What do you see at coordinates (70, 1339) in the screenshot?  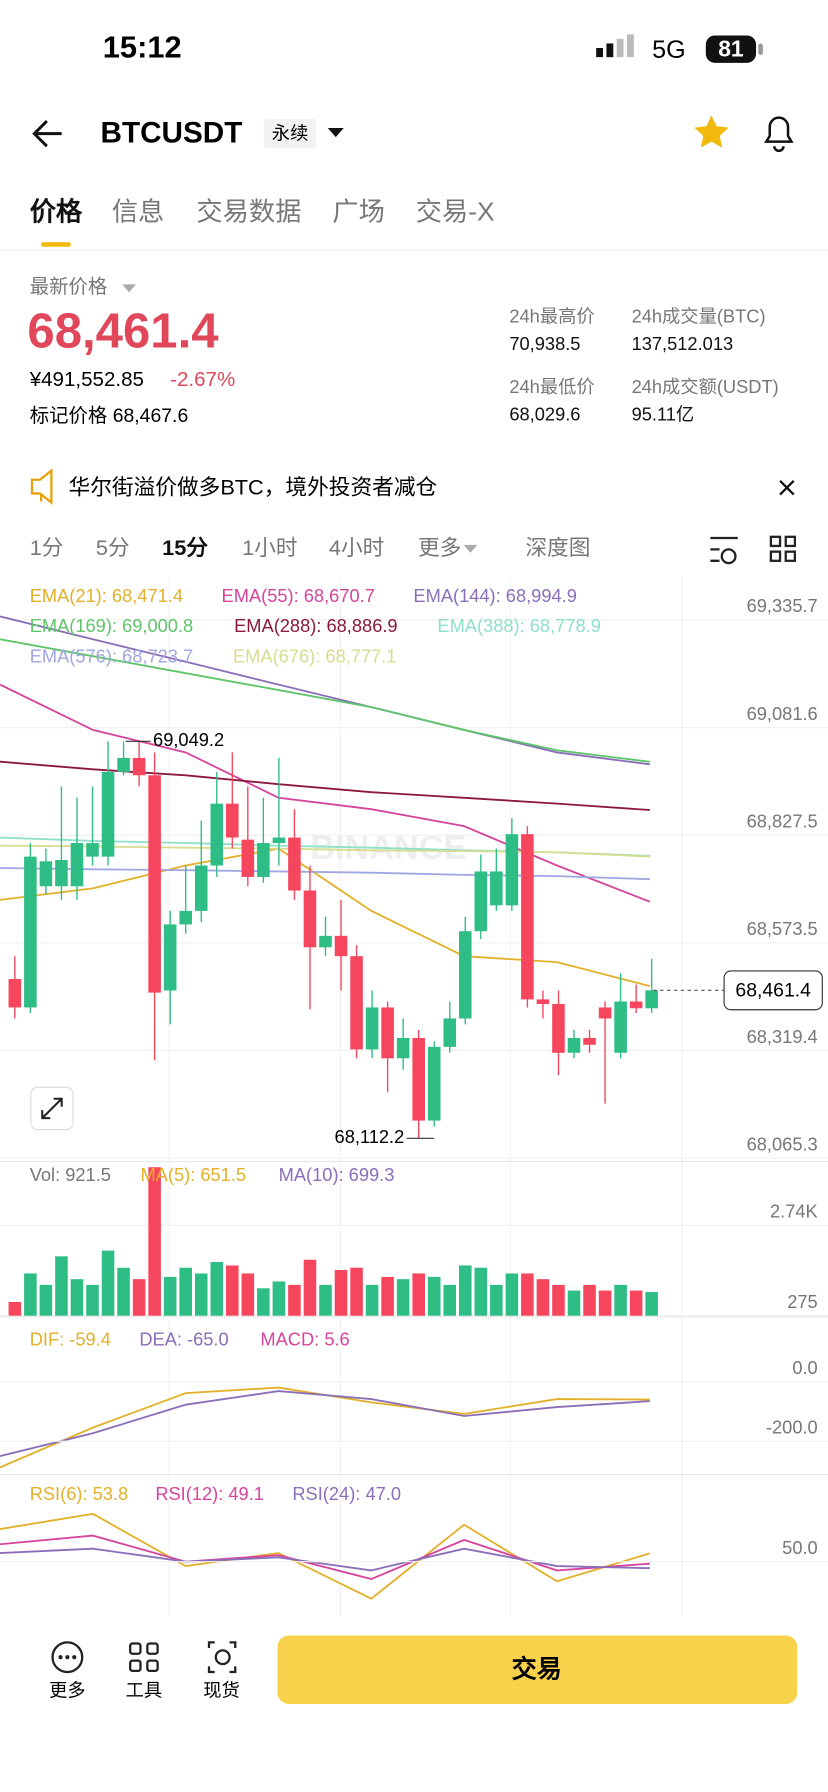 I see `indicator-legend: DIF: -59.4` at bounding box center [70, 1339].